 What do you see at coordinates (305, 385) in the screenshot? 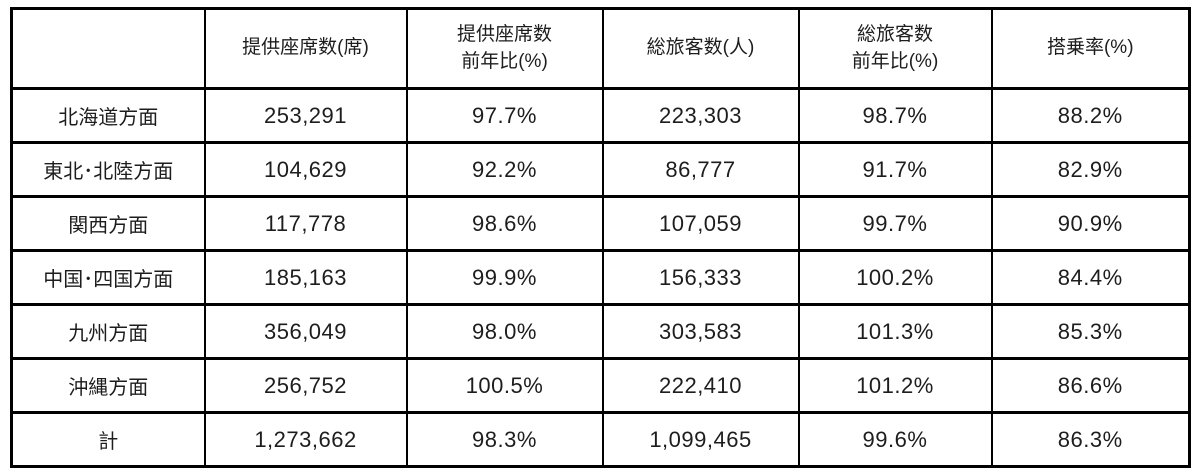
I see `data-cell: 256,752` at bounding box center [305, 385].